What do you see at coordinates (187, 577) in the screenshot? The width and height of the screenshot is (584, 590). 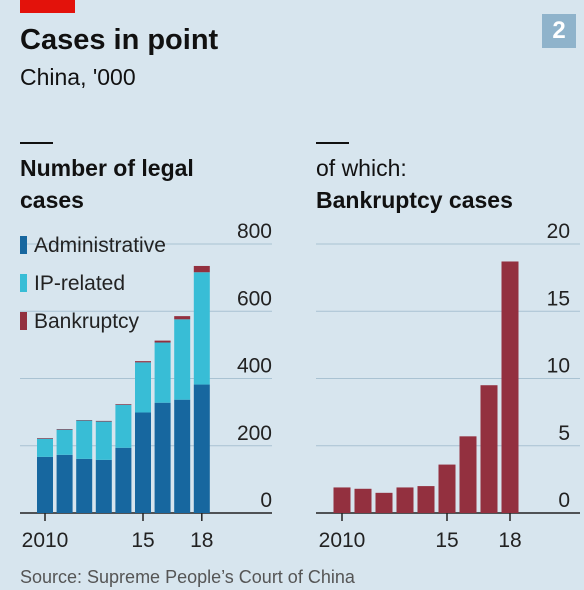 I see `source: Source: Supreme People’s Court of China` at bounding box center [187, 577].